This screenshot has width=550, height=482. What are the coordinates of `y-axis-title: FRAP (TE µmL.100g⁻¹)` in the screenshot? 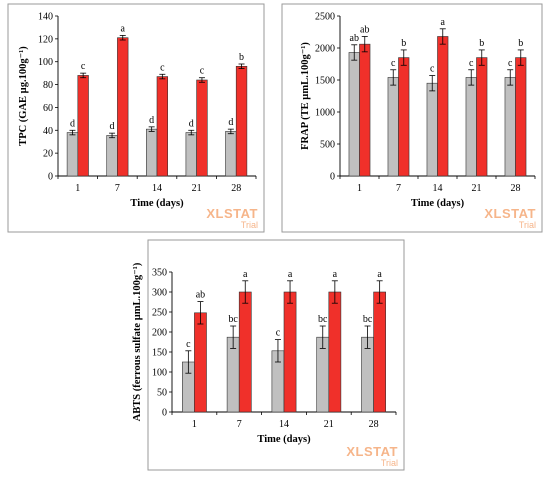 It's located at (305, 96).